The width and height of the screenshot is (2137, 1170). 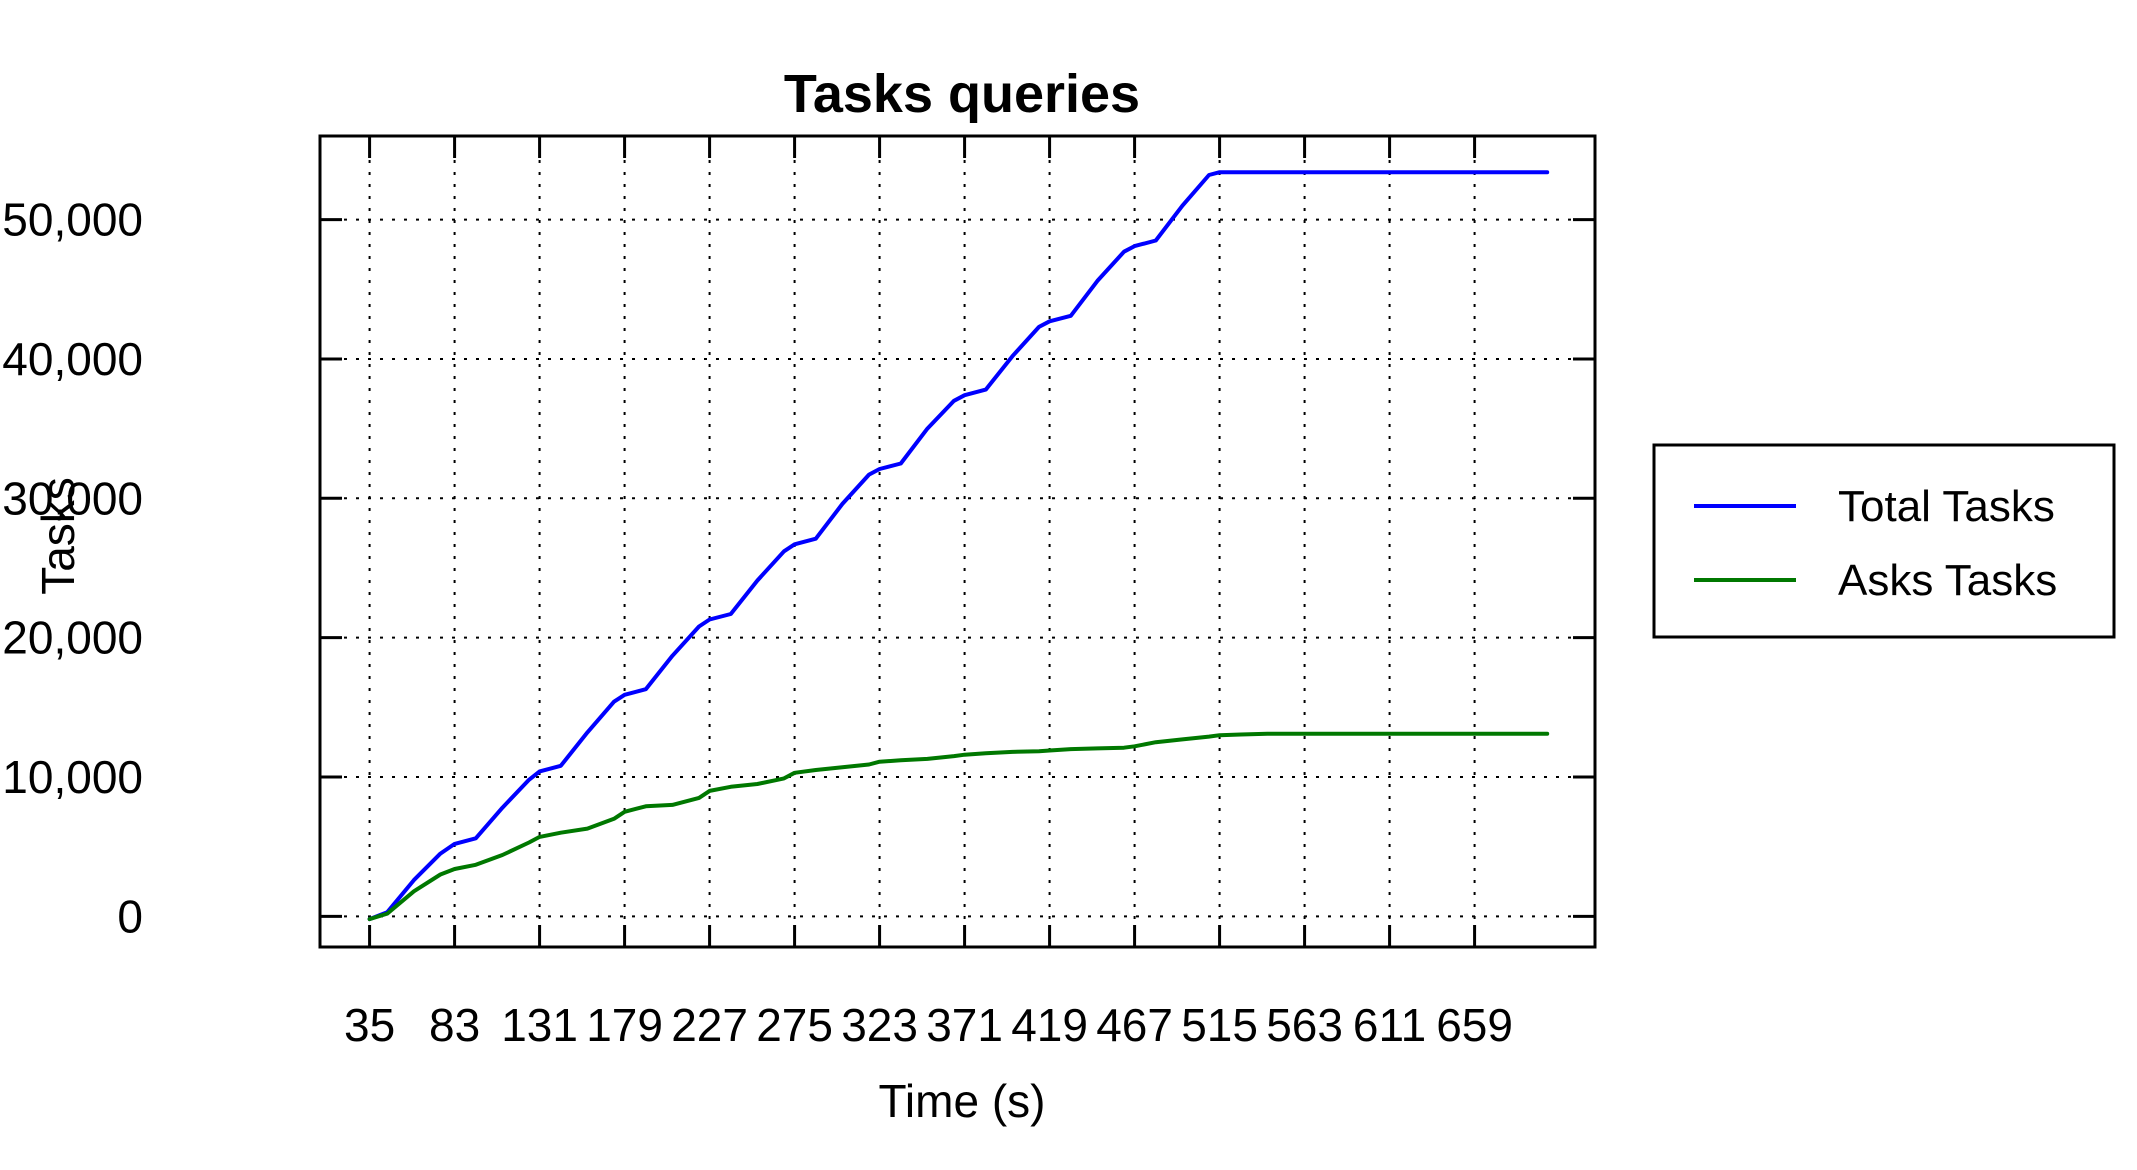 I want to click on y-tick-label: 50,000, so click(x=72, y=220).